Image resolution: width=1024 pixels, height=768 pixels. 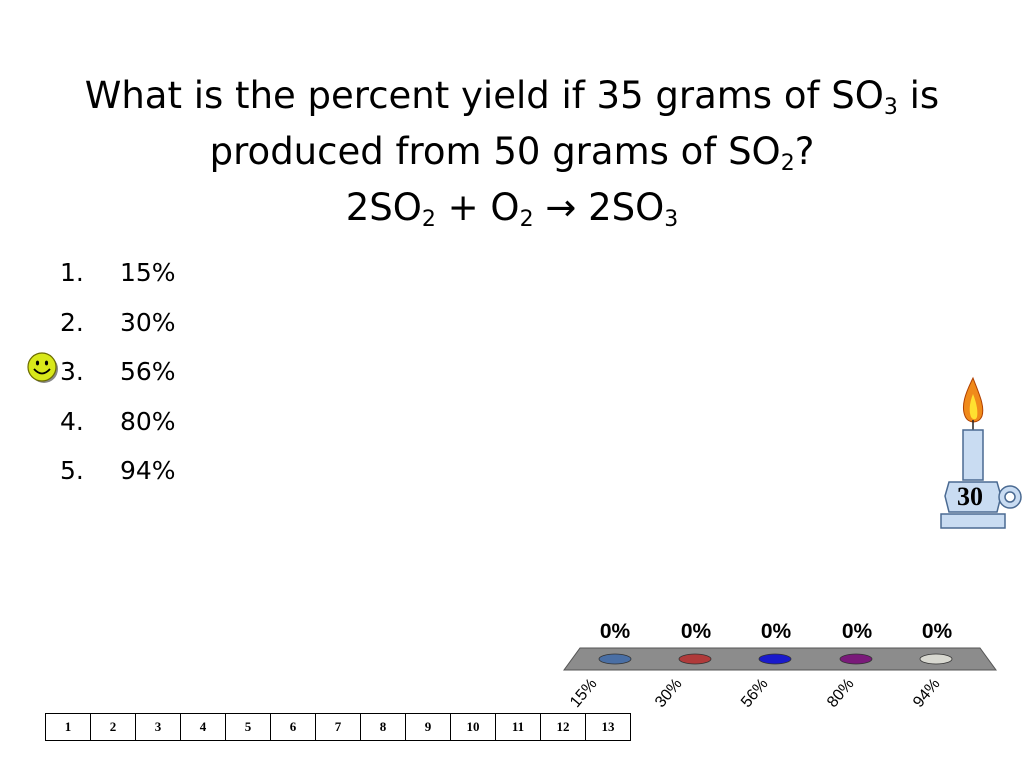 I want to click on participant-cell-5: 5, so click(x=248, y=727).